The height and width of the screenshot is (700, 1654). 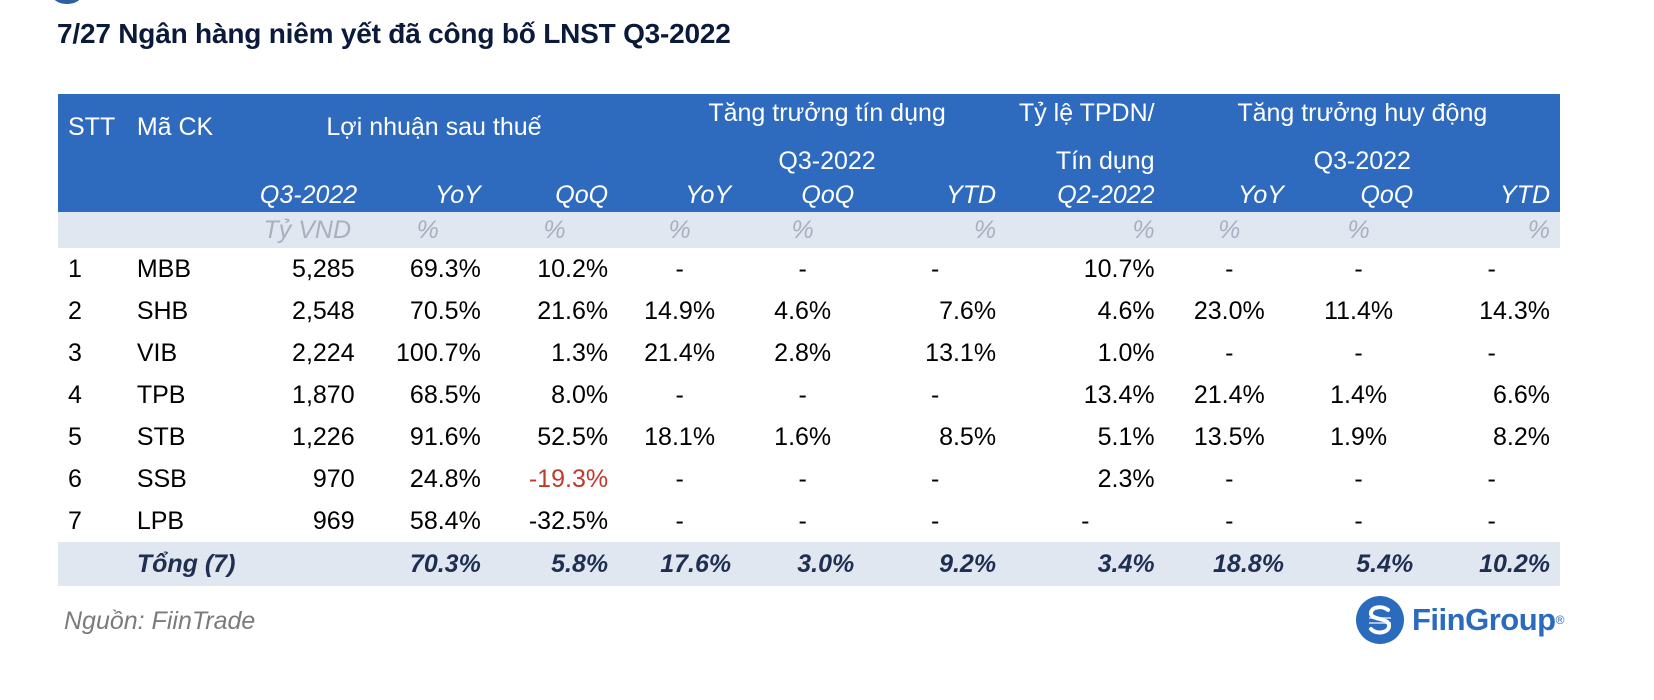 What do you see at coordinates (803, 353) in the screenshot?
I see `table-cell: 2.8%` at bounding box center [803, 353].